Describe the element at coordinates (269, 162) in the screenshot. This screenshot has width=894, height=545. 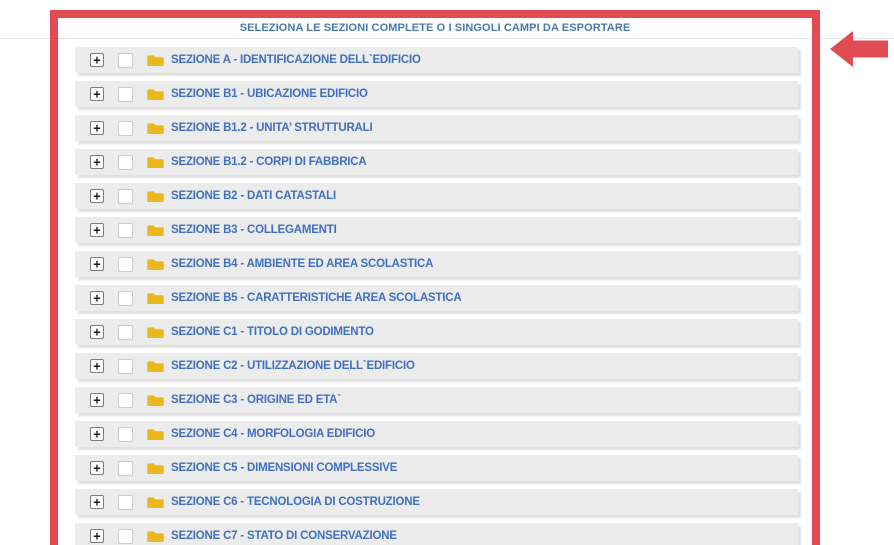
I see `section-label: SEZIONE B1.2 - CORPI DI FABBRICA` at that location.